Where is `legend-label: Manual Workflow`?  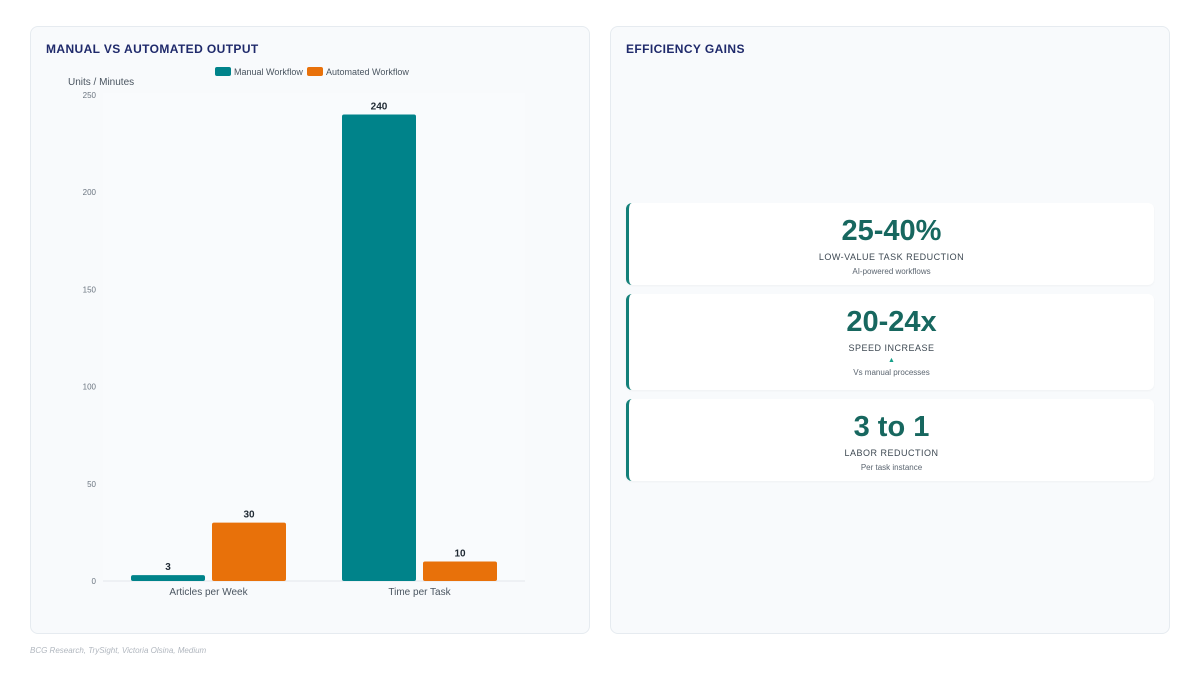 legend-label: Manual Workflow is located at coordinates (268, 72).